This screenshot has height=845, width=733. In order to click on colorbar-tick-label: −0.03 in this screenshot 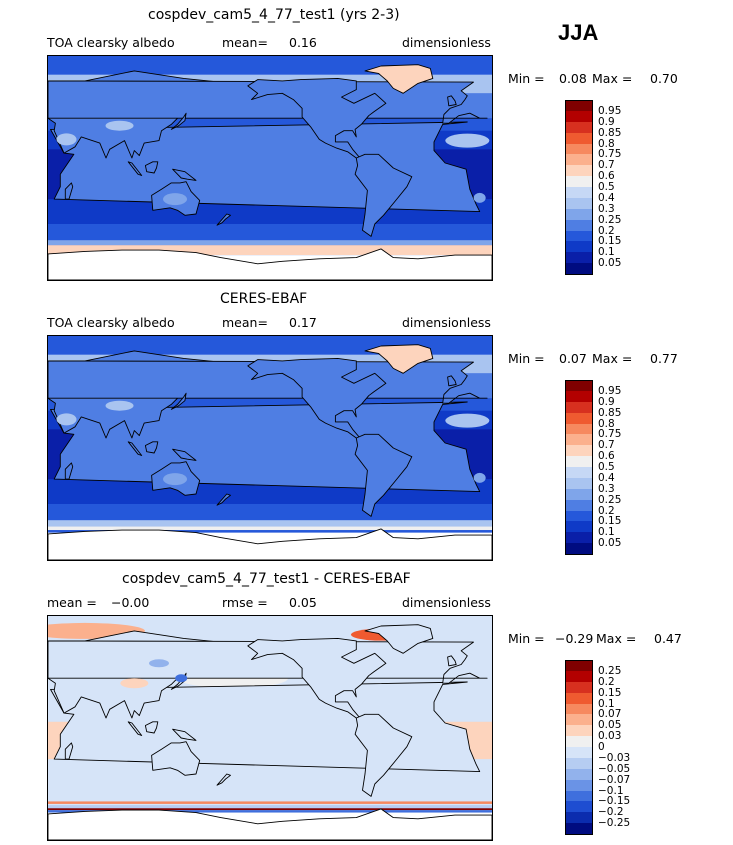, I will do `click(614, 757)`.